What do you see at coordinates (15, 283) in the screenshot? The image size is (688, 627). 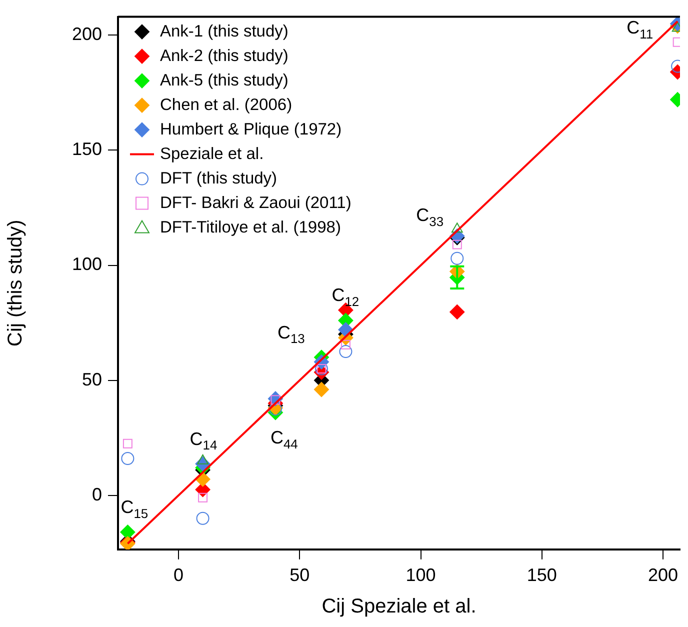 I see `y-axis-title: Cij (this study)` at bounding box center [15, 283].